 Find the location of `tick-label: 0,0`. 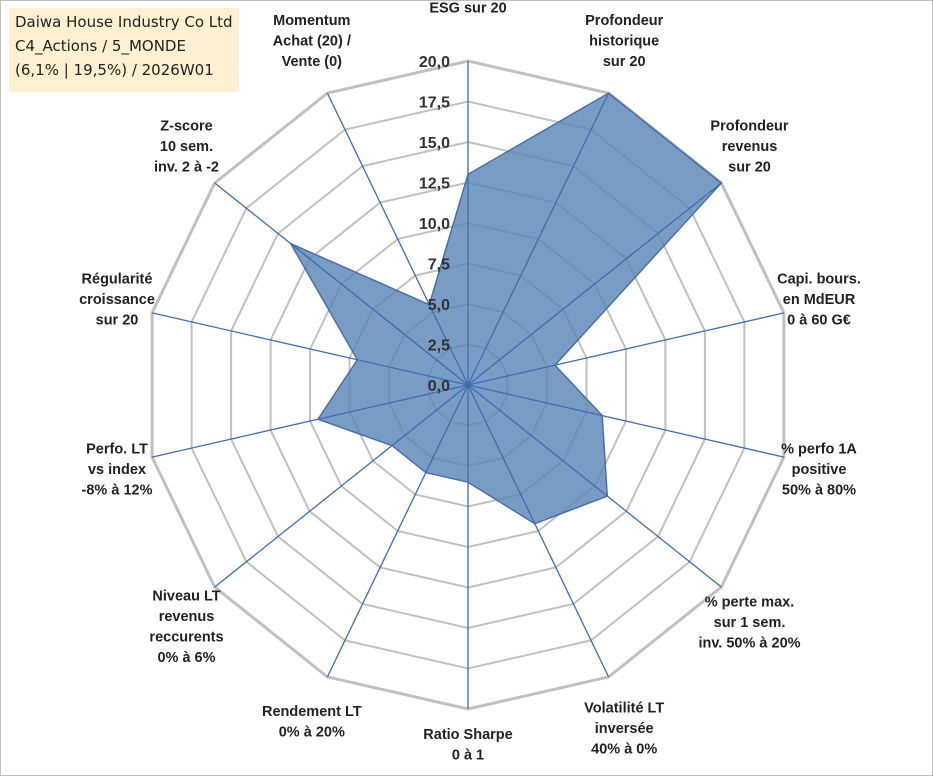

tick-label: 0,0 is located at coordinates (439, 386).